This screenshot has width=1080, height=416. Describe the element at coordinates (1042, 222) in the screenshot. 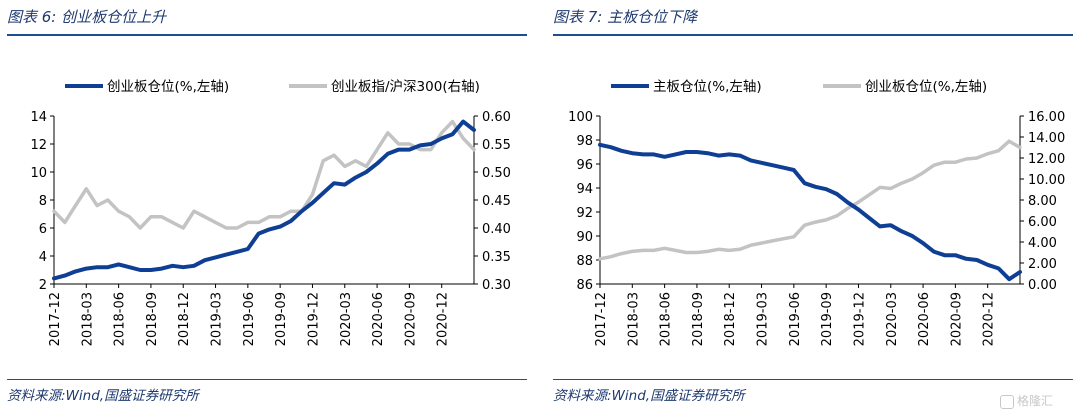

I see `y-right-tick-label: 6.00` at that location.